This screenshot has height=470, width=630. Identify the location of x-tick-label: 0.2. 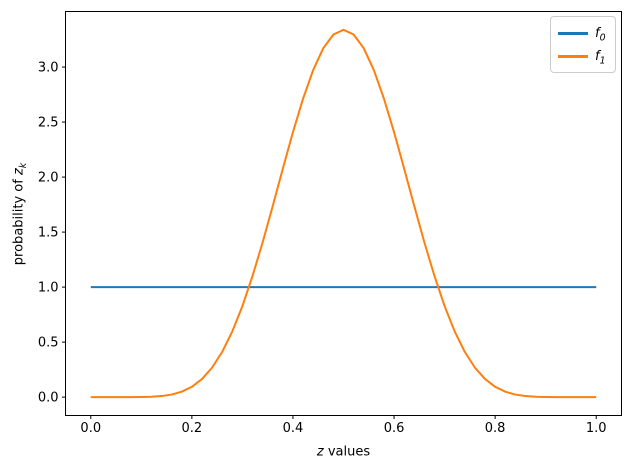
(192, 428).